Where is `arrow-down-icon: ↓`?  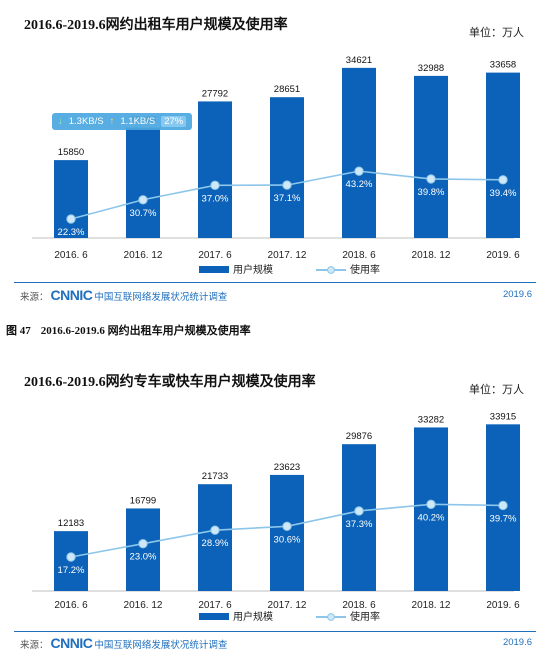 arrow-down-icon: ↓ is located at coordinates (60, 121).